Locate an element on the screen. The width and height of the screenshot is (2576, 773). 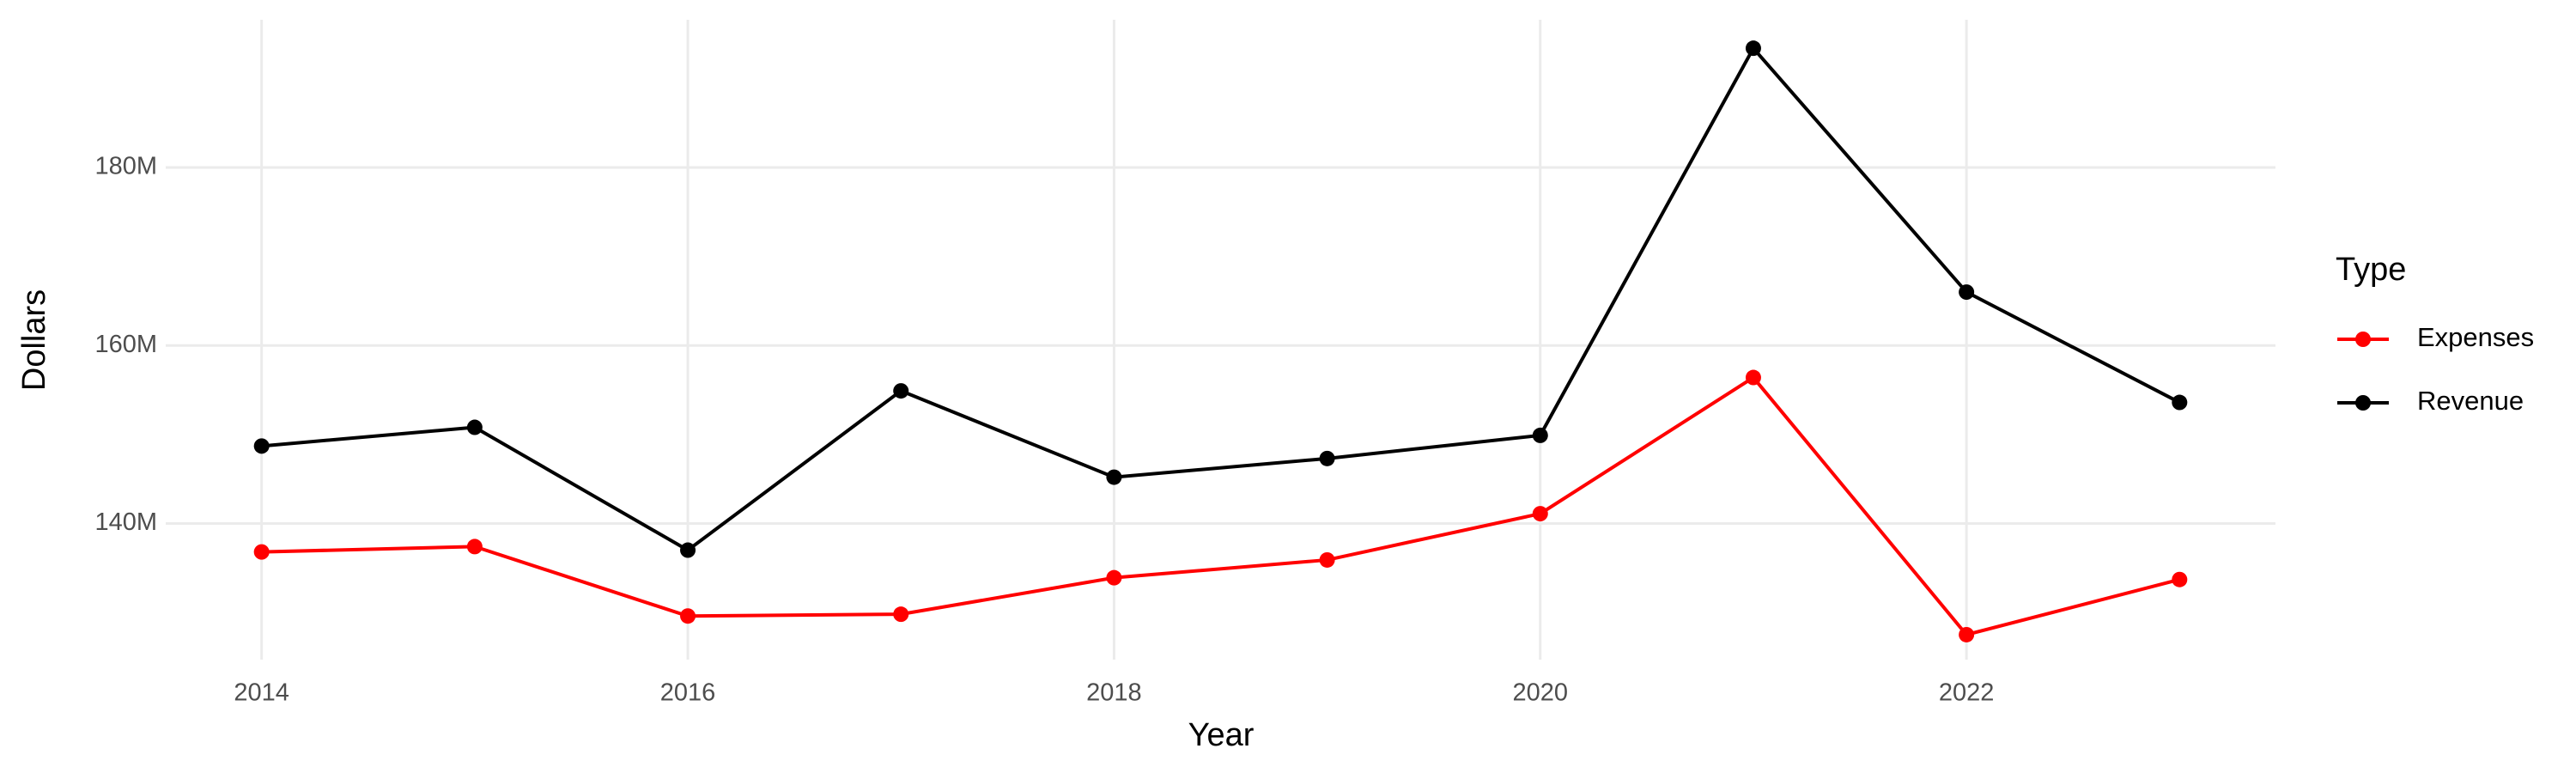
x-tick-label: 2018 is located at coordinates (1114, 693).